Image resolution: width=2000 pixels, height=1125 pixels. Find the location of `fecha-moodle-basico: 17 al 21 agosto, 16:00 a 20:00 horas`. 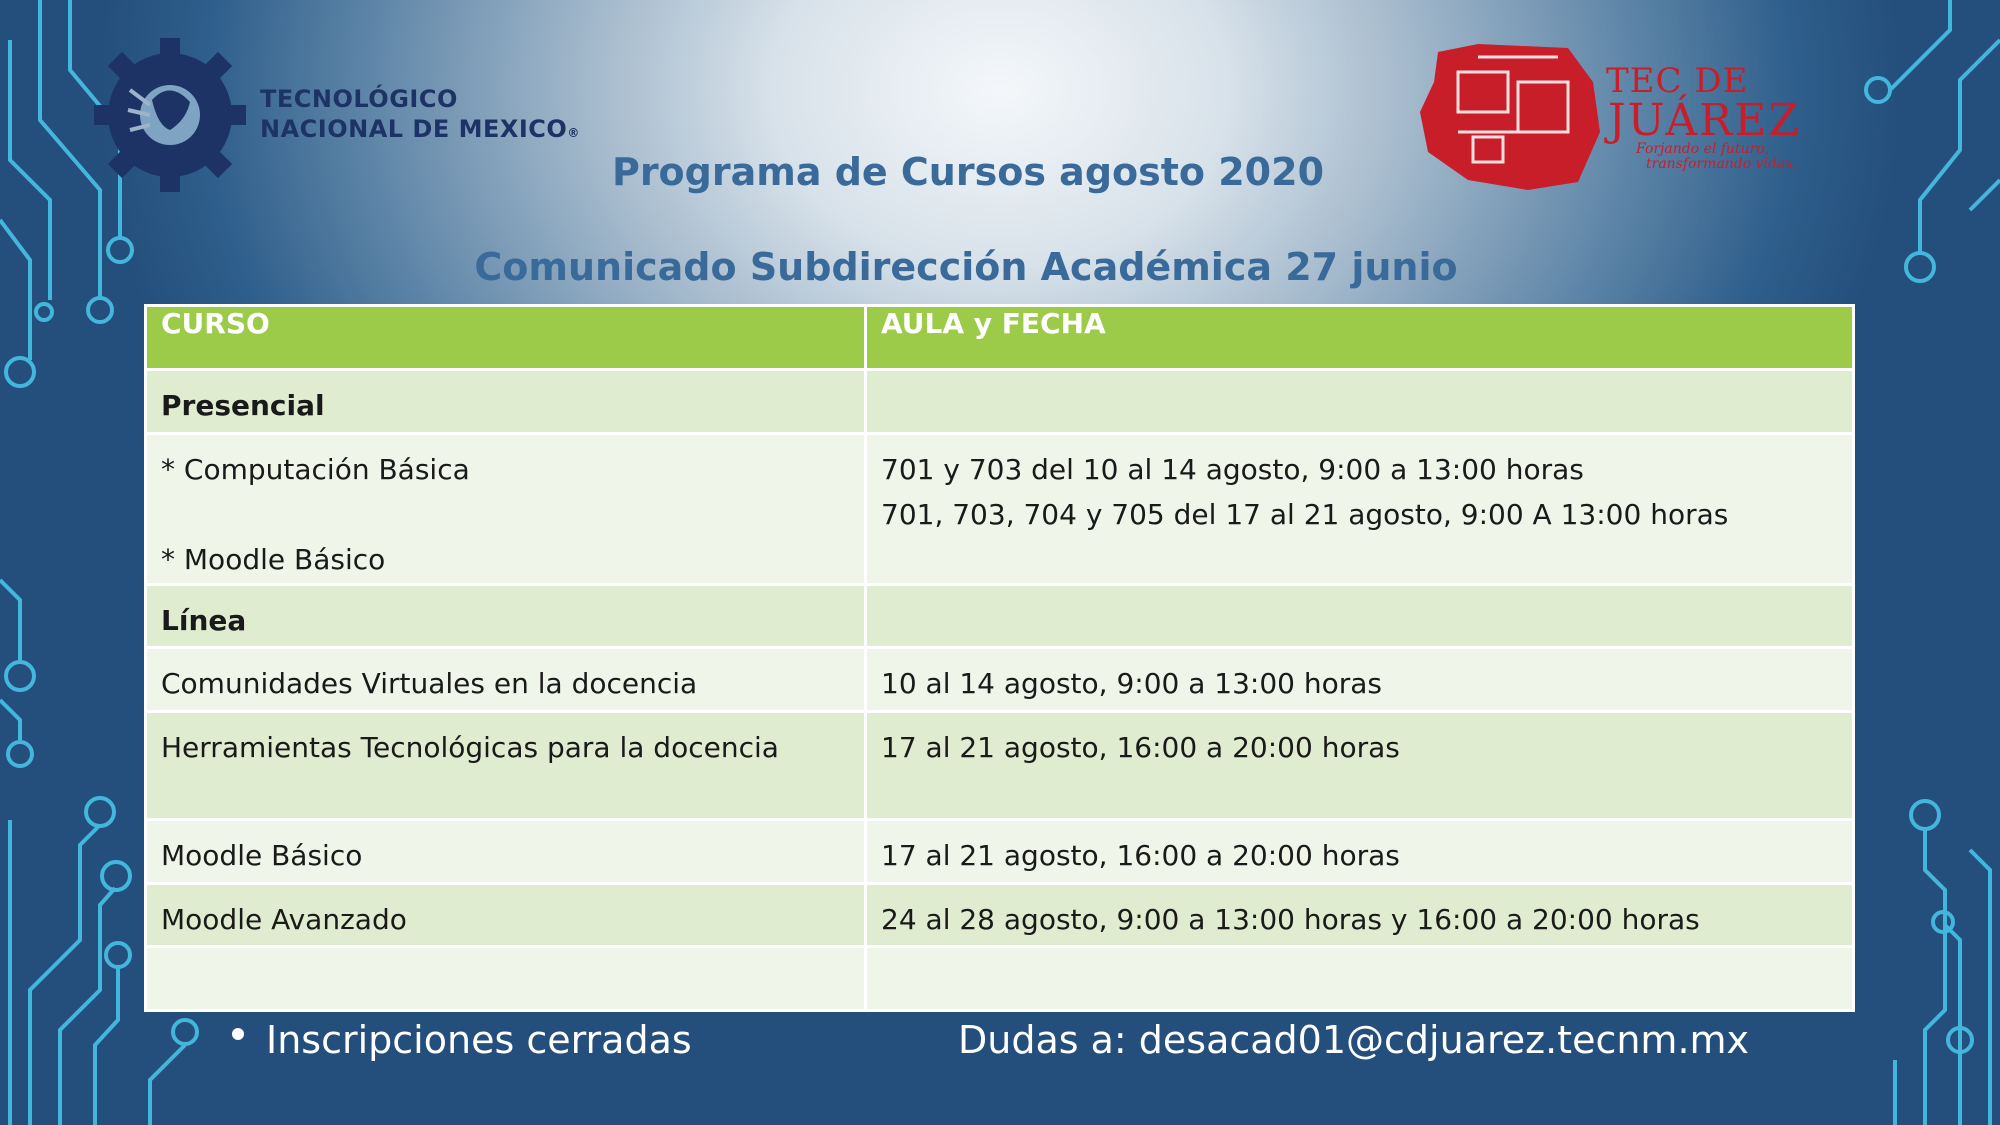

fecha-moodle-basico: 17 al 21 agosto, 16:00 a 20:00 horas is located at coordinates (1140, 855).